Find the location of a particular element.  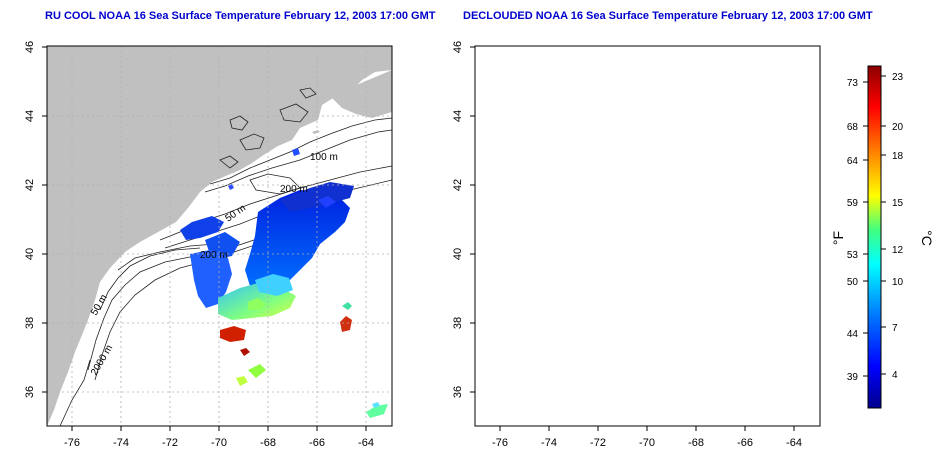

colorbar-c-label: 7 is located at coordinates (895, 328).